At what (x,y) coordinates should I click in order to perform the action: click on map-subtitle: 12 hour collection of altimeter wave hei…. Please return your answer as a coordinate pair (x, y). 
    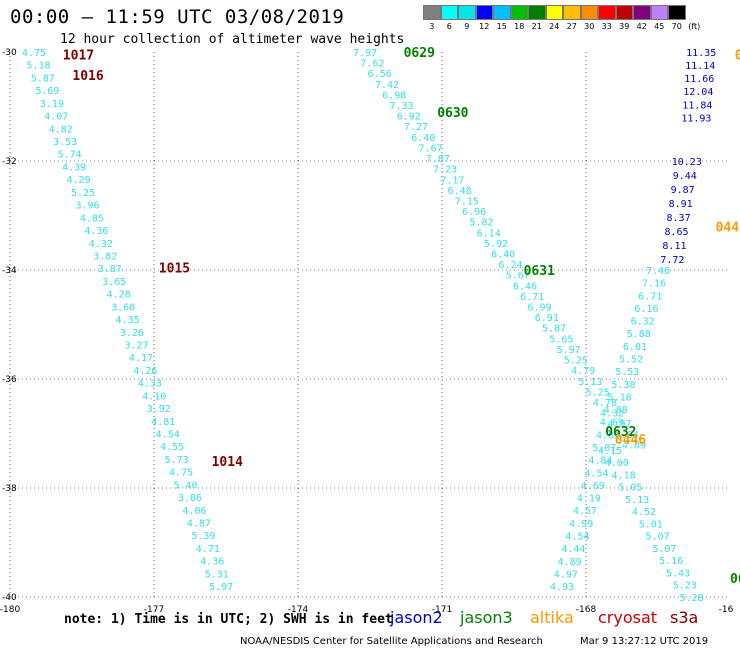
    Looking at the image, I should click on (232, 39).